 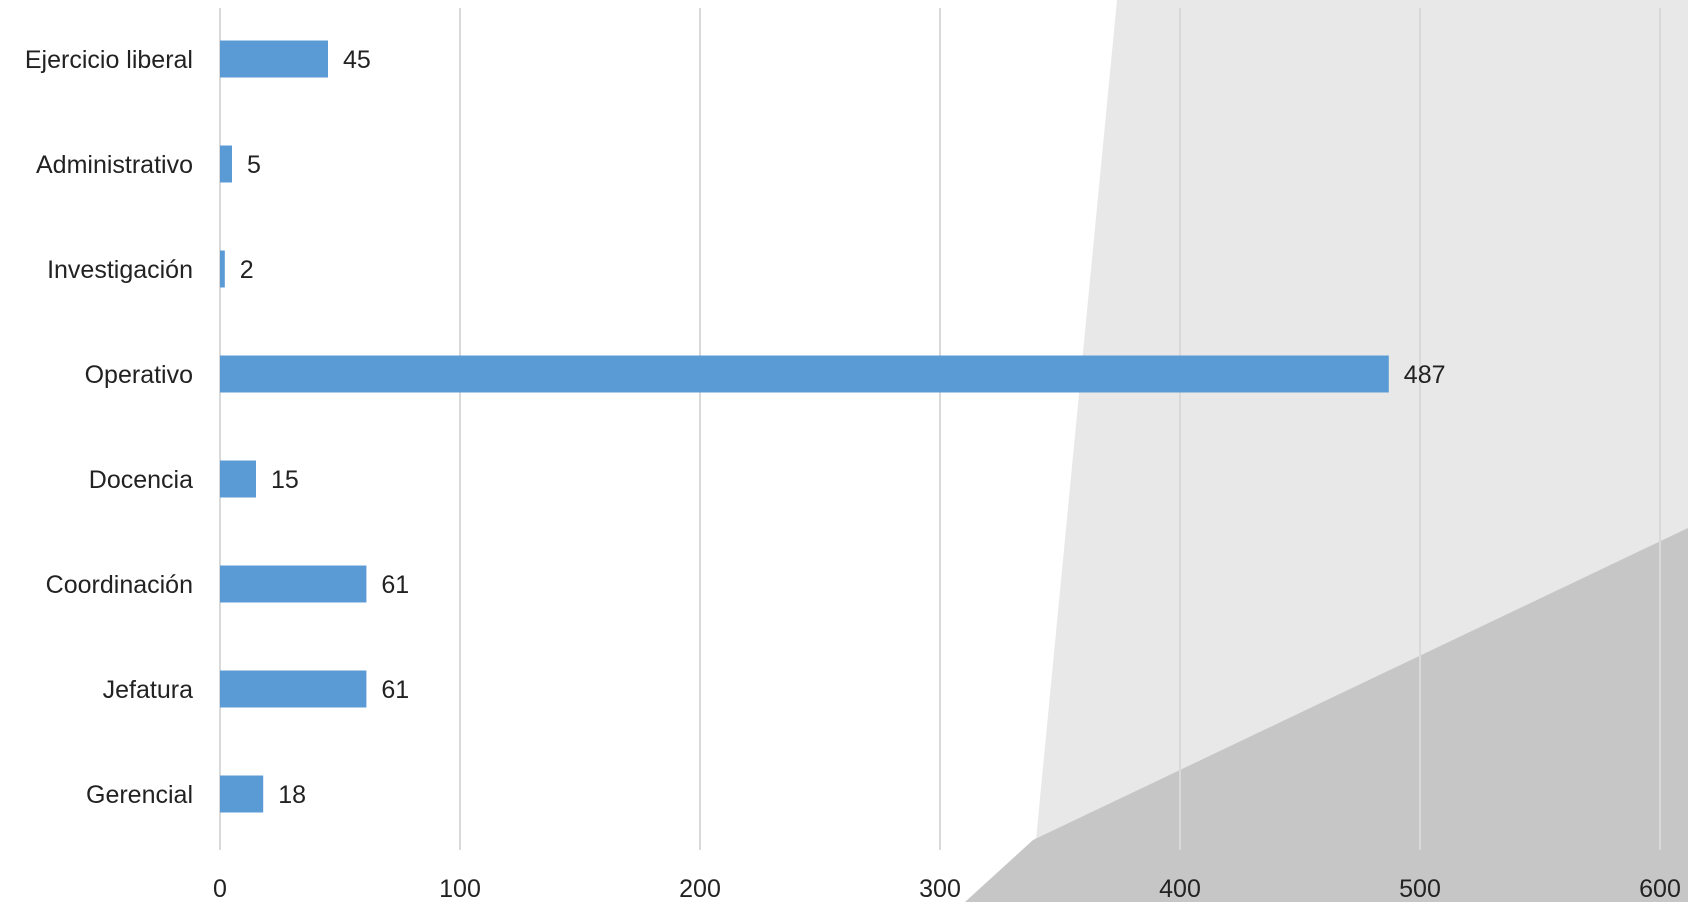 I want to click on category-label: Coordinación, so click(x=119, y=585).